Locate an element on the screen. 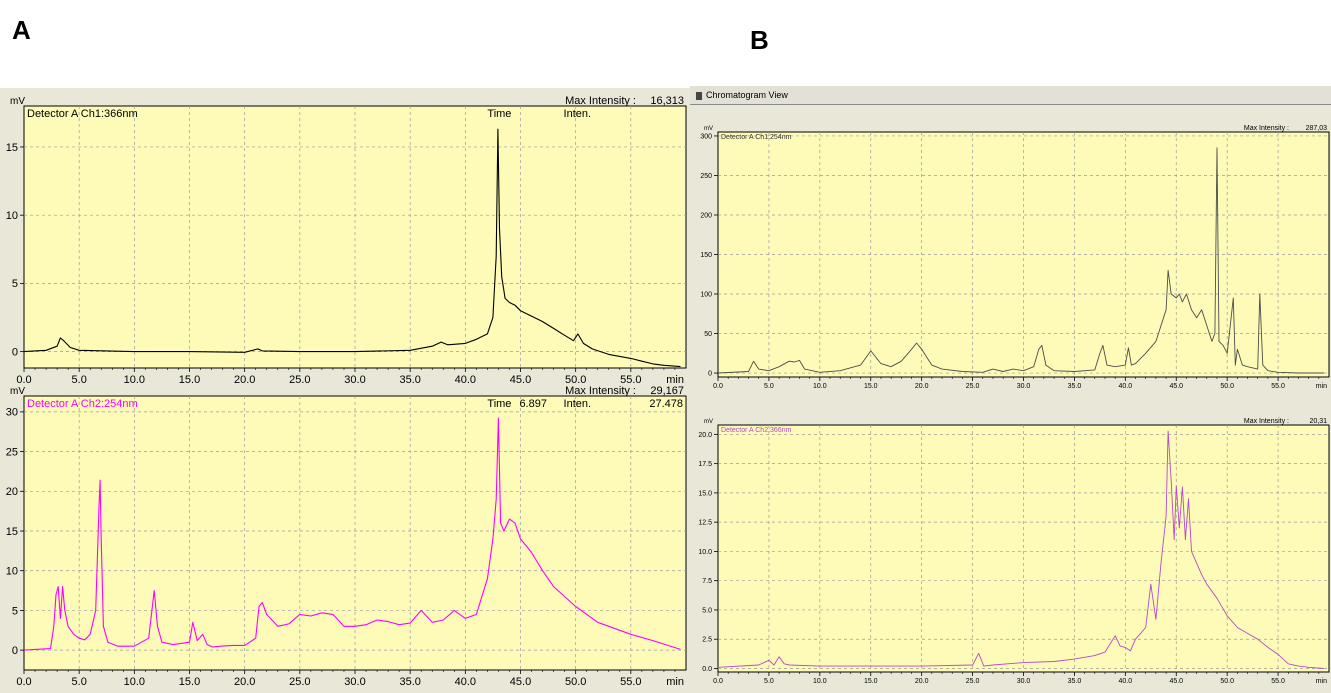  time-readout-value: 6.897 is located at coordinates (533, 404).